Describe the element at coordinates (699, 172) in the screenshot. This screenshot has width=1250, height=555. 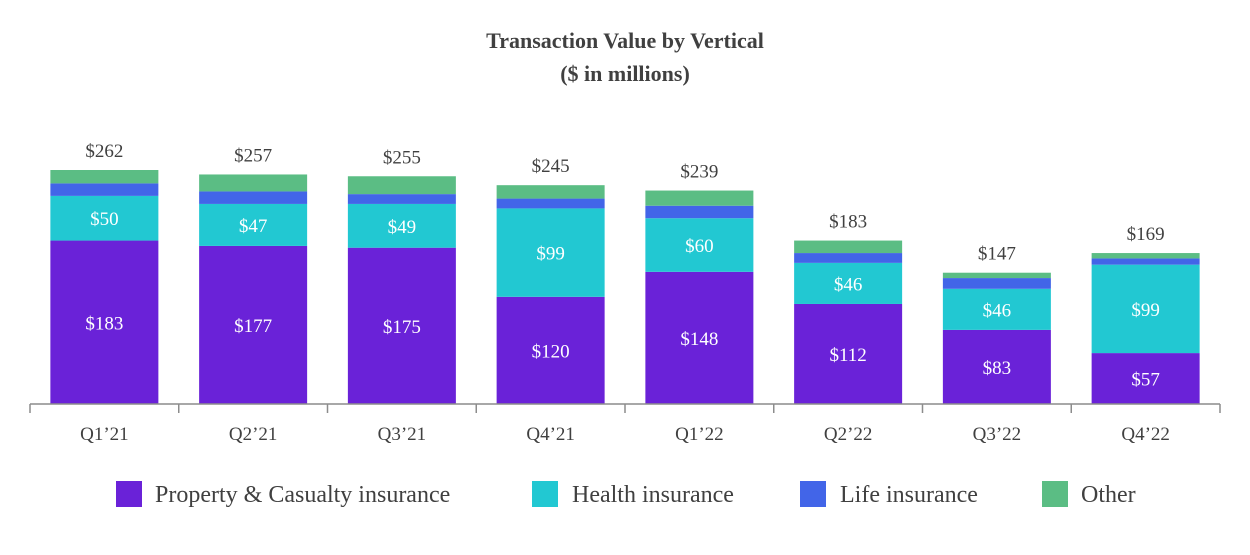
I see `bar-total-label: $239` at that location.